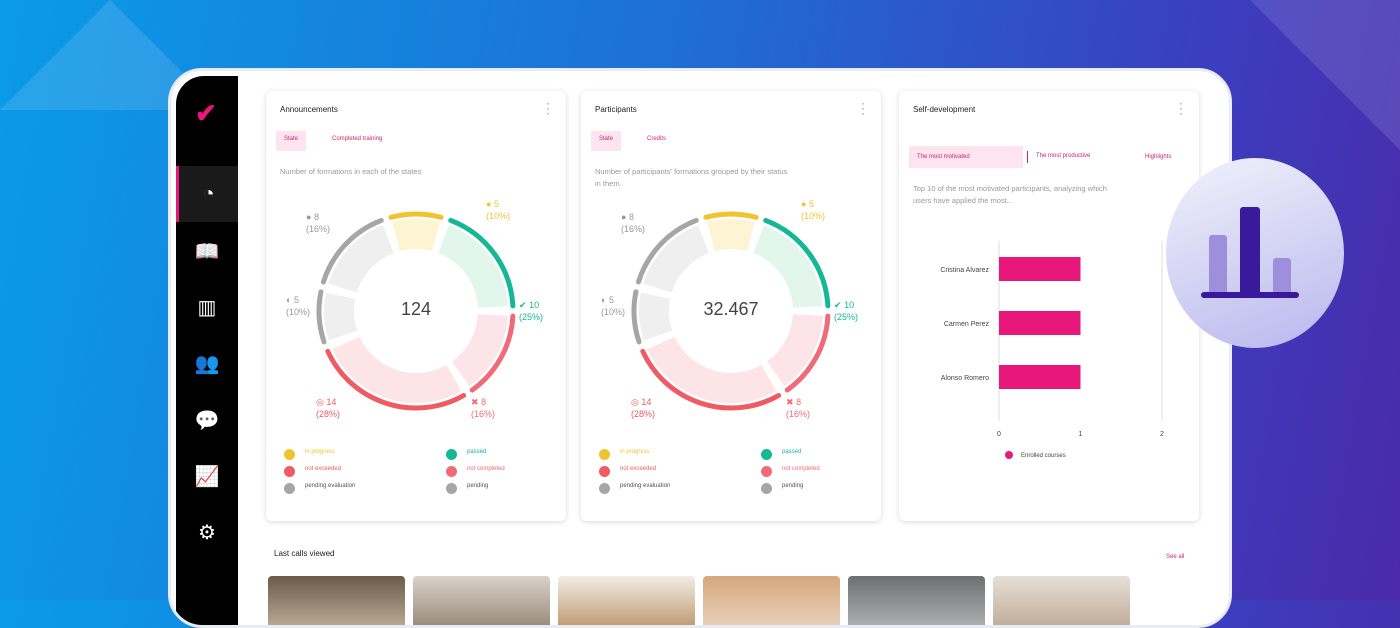 This screenshot has width=1400, height=628. I want to click on bar-chart-icon, so click(1250, 252).